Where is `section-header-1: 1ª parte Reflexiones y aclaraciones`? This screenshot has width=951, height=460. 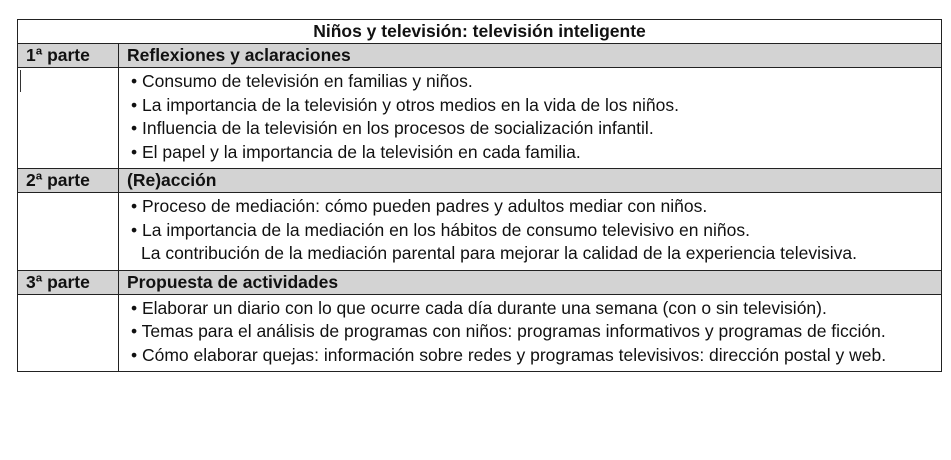 section-header-1: 1ª parte Reflexiones y aclaraciones is located at coordinates (479, 55).